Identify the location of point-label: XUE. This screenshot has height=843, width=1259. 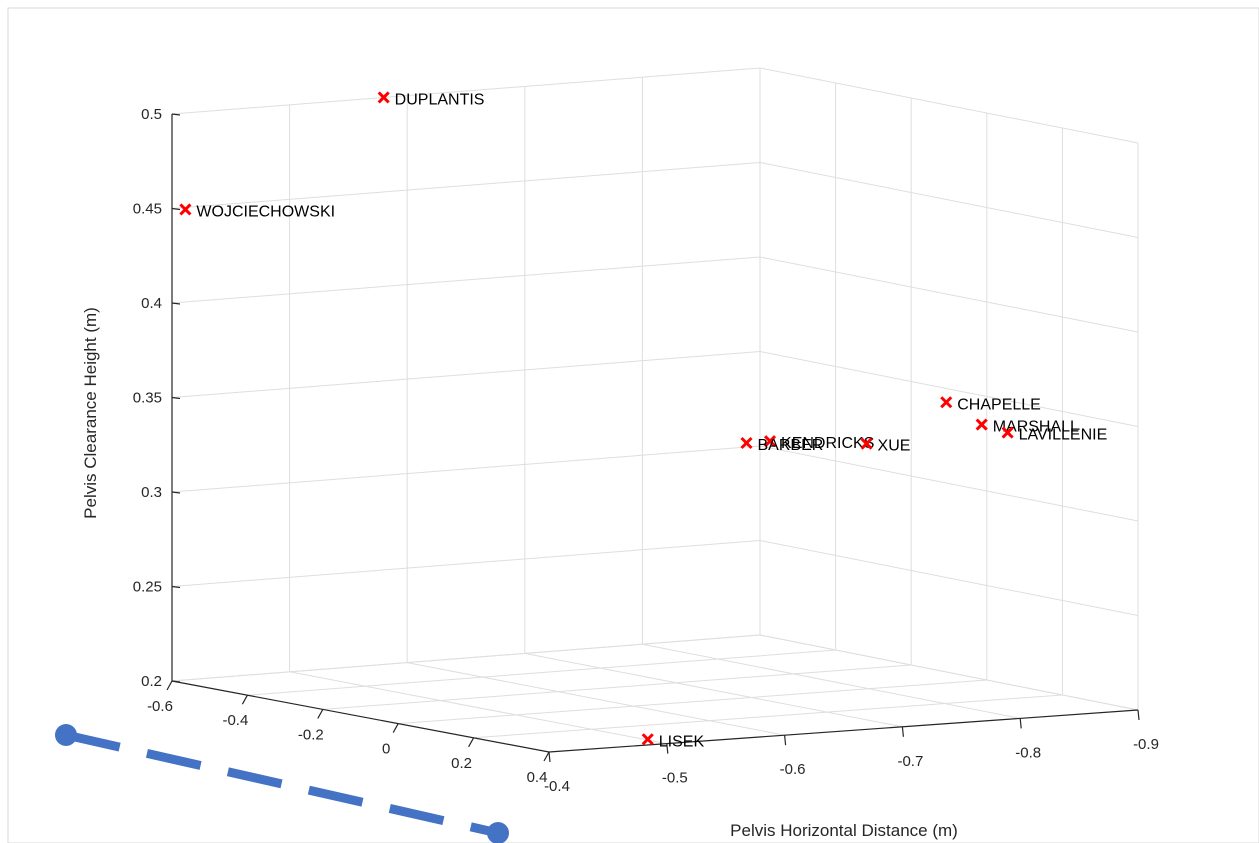
(894, 446).